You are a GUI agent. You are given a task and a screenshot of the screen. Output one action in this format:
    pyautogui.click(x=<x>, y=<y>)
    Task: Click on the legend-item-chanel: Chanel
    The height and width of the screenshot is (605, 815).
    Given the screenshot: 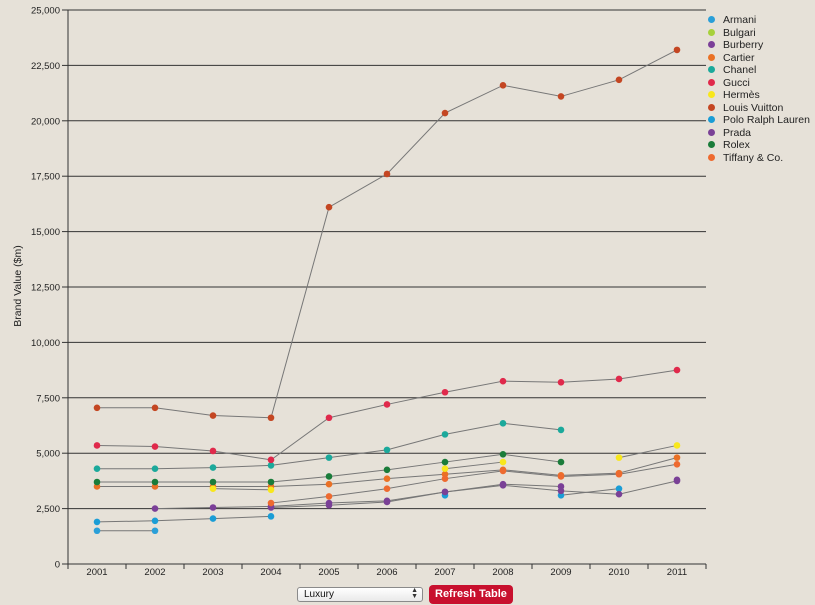 What is the action you would take?
    pyautogui.click(x=759, y=70)
    